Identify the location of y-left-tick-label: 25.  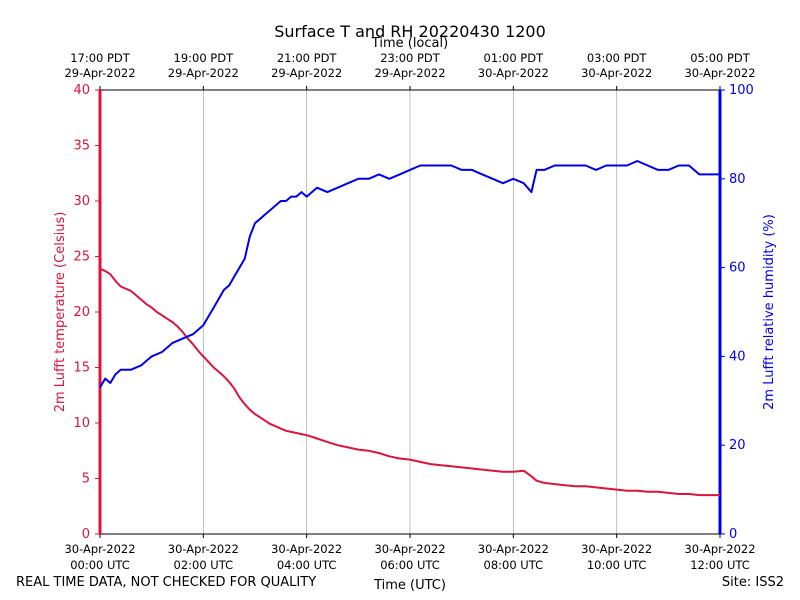
(81, 257).